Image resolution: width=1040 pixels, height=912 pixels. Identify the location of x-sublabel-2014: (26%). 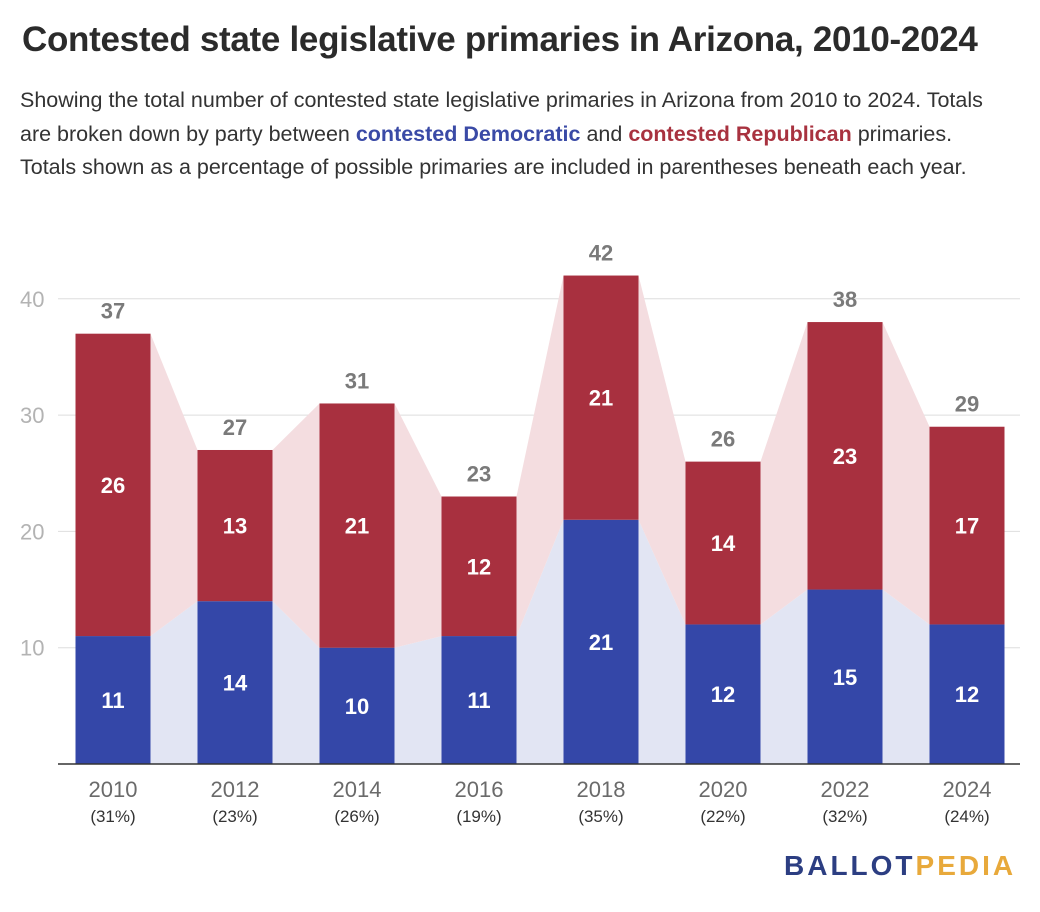
(356, 816).